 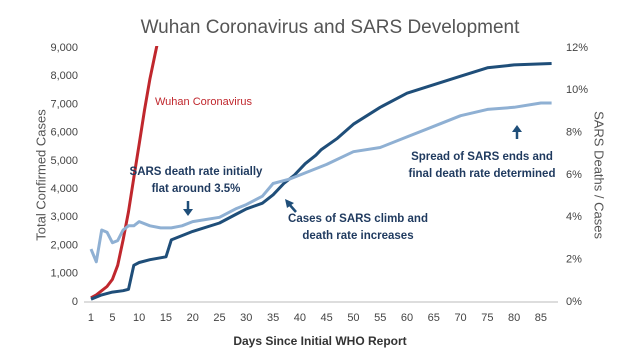 What do you see at coordinates (64, 217) in the screenshot?
I see `y-tick-label: 3,000` at bounding box center [64, 217].